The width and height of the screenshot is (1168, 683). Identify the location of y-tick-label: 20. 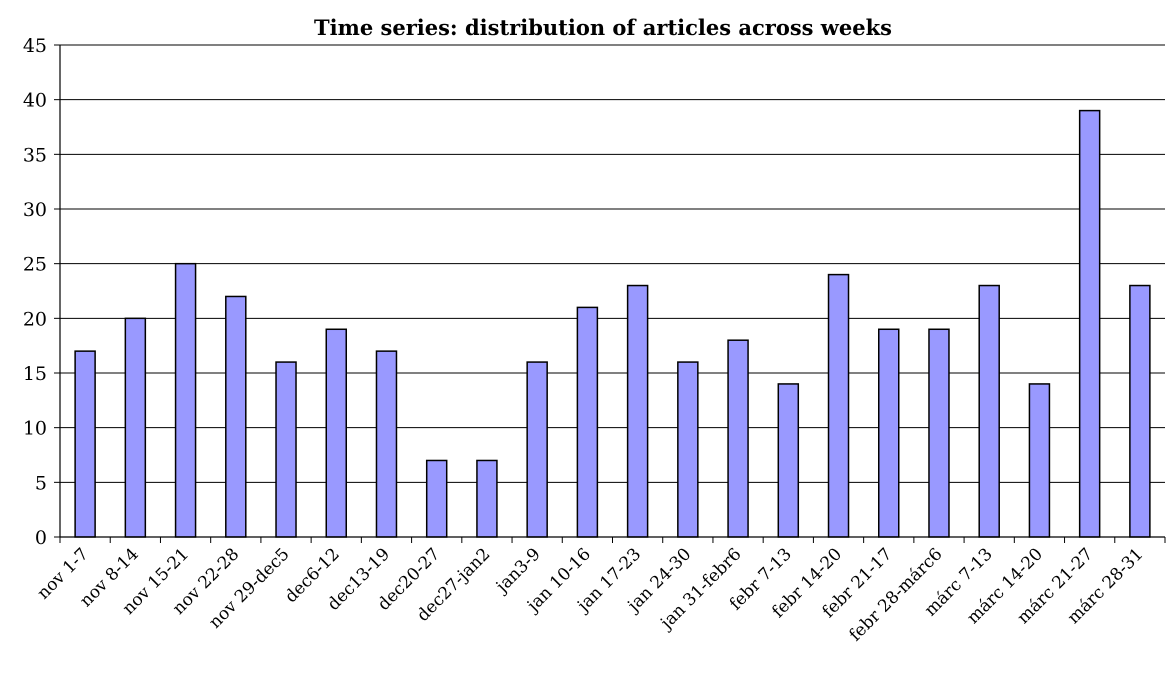
(35, 319).